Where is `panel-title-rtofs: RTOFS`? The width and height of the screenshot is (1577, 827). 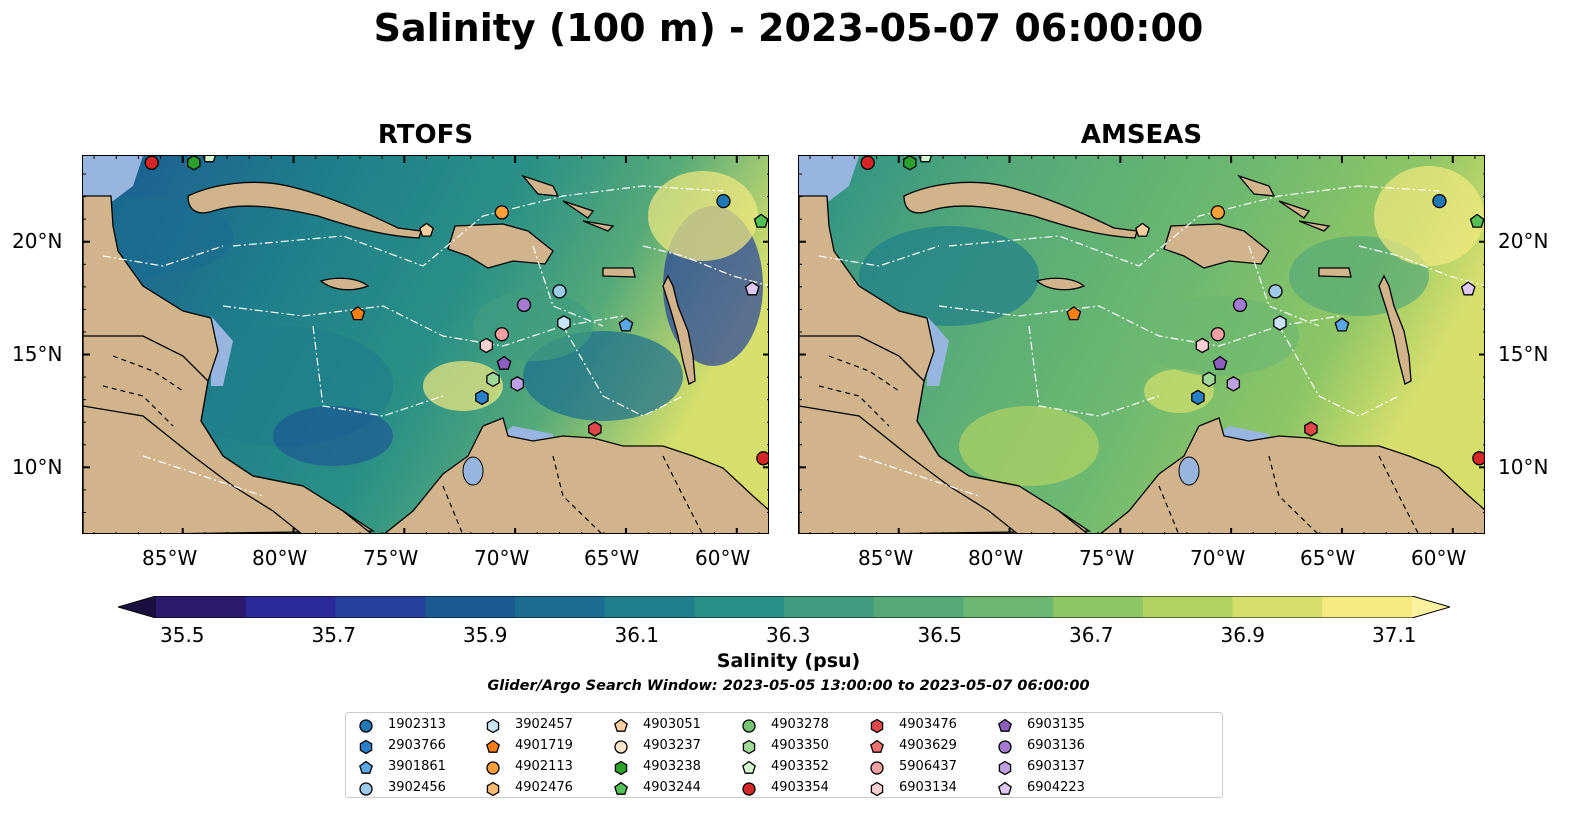 panel-title-rtofs: RTOFS is located at coordinates (425, 135).